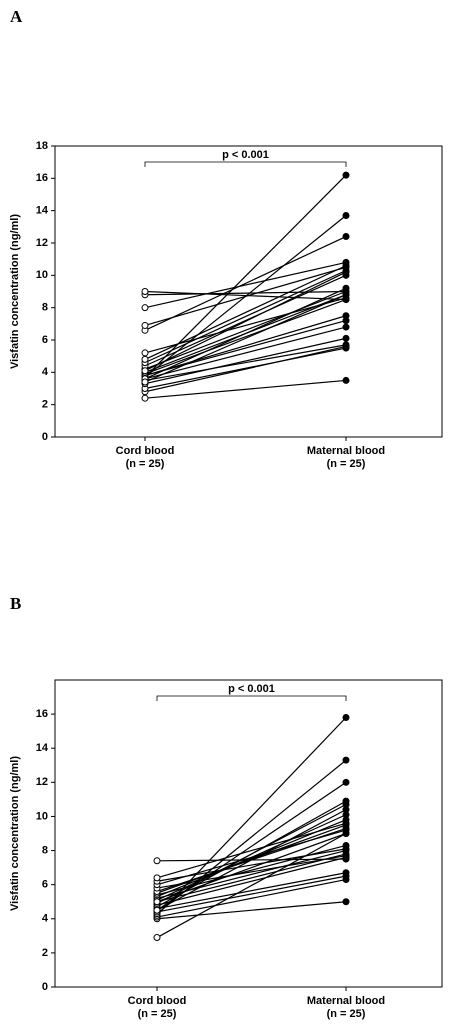 Image resolution: width=450 pixels, height=1030 pixels. Describe the element at coordinates (15, 603) in the screenshot. I see `panel-label: B` at that location.